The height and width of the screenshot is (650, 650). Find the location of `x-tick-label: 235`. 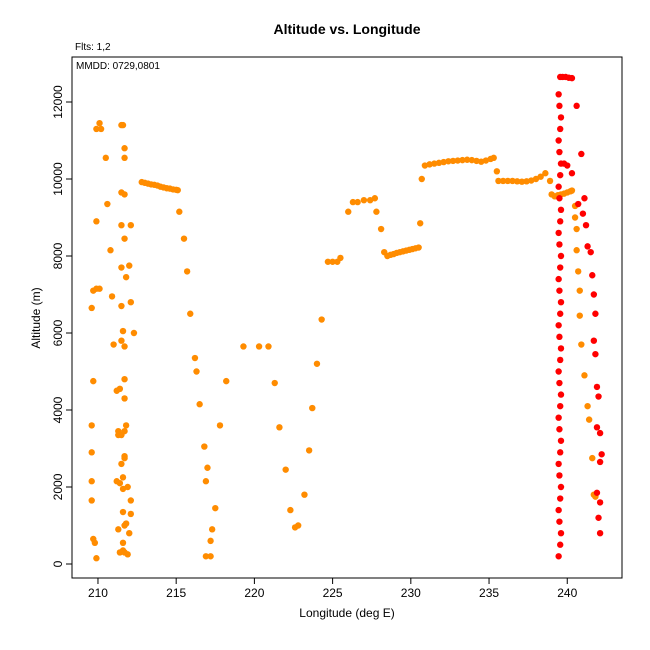

x-tick-label: 235 is located at coordinates (489, 593).